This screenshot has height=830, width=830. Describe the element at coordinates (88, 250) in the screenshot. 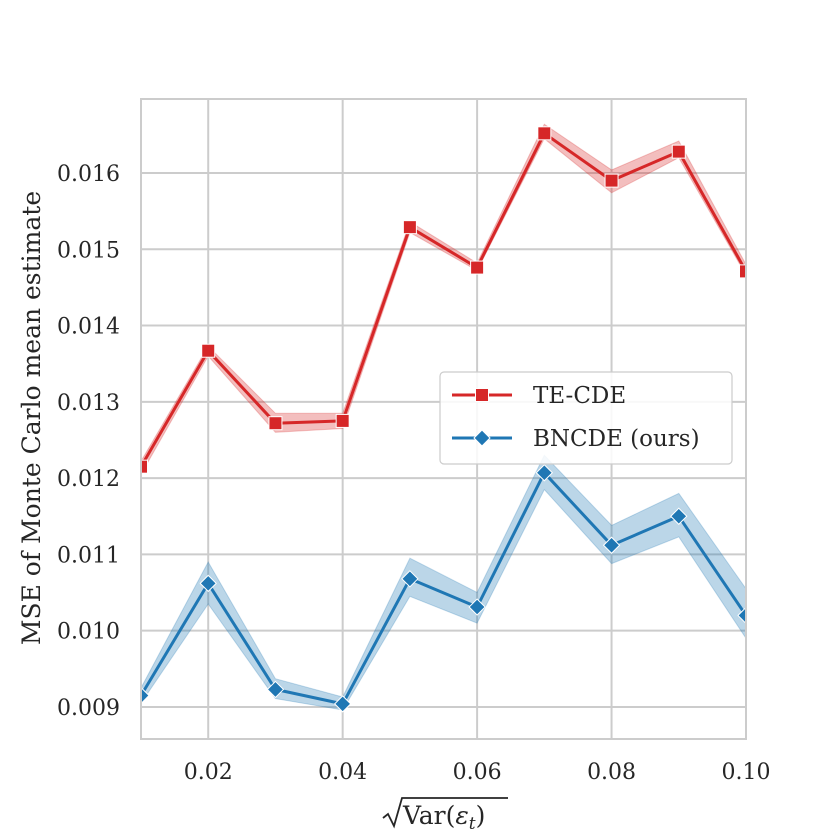

I see `y-tick-label: 0.015` at that location.